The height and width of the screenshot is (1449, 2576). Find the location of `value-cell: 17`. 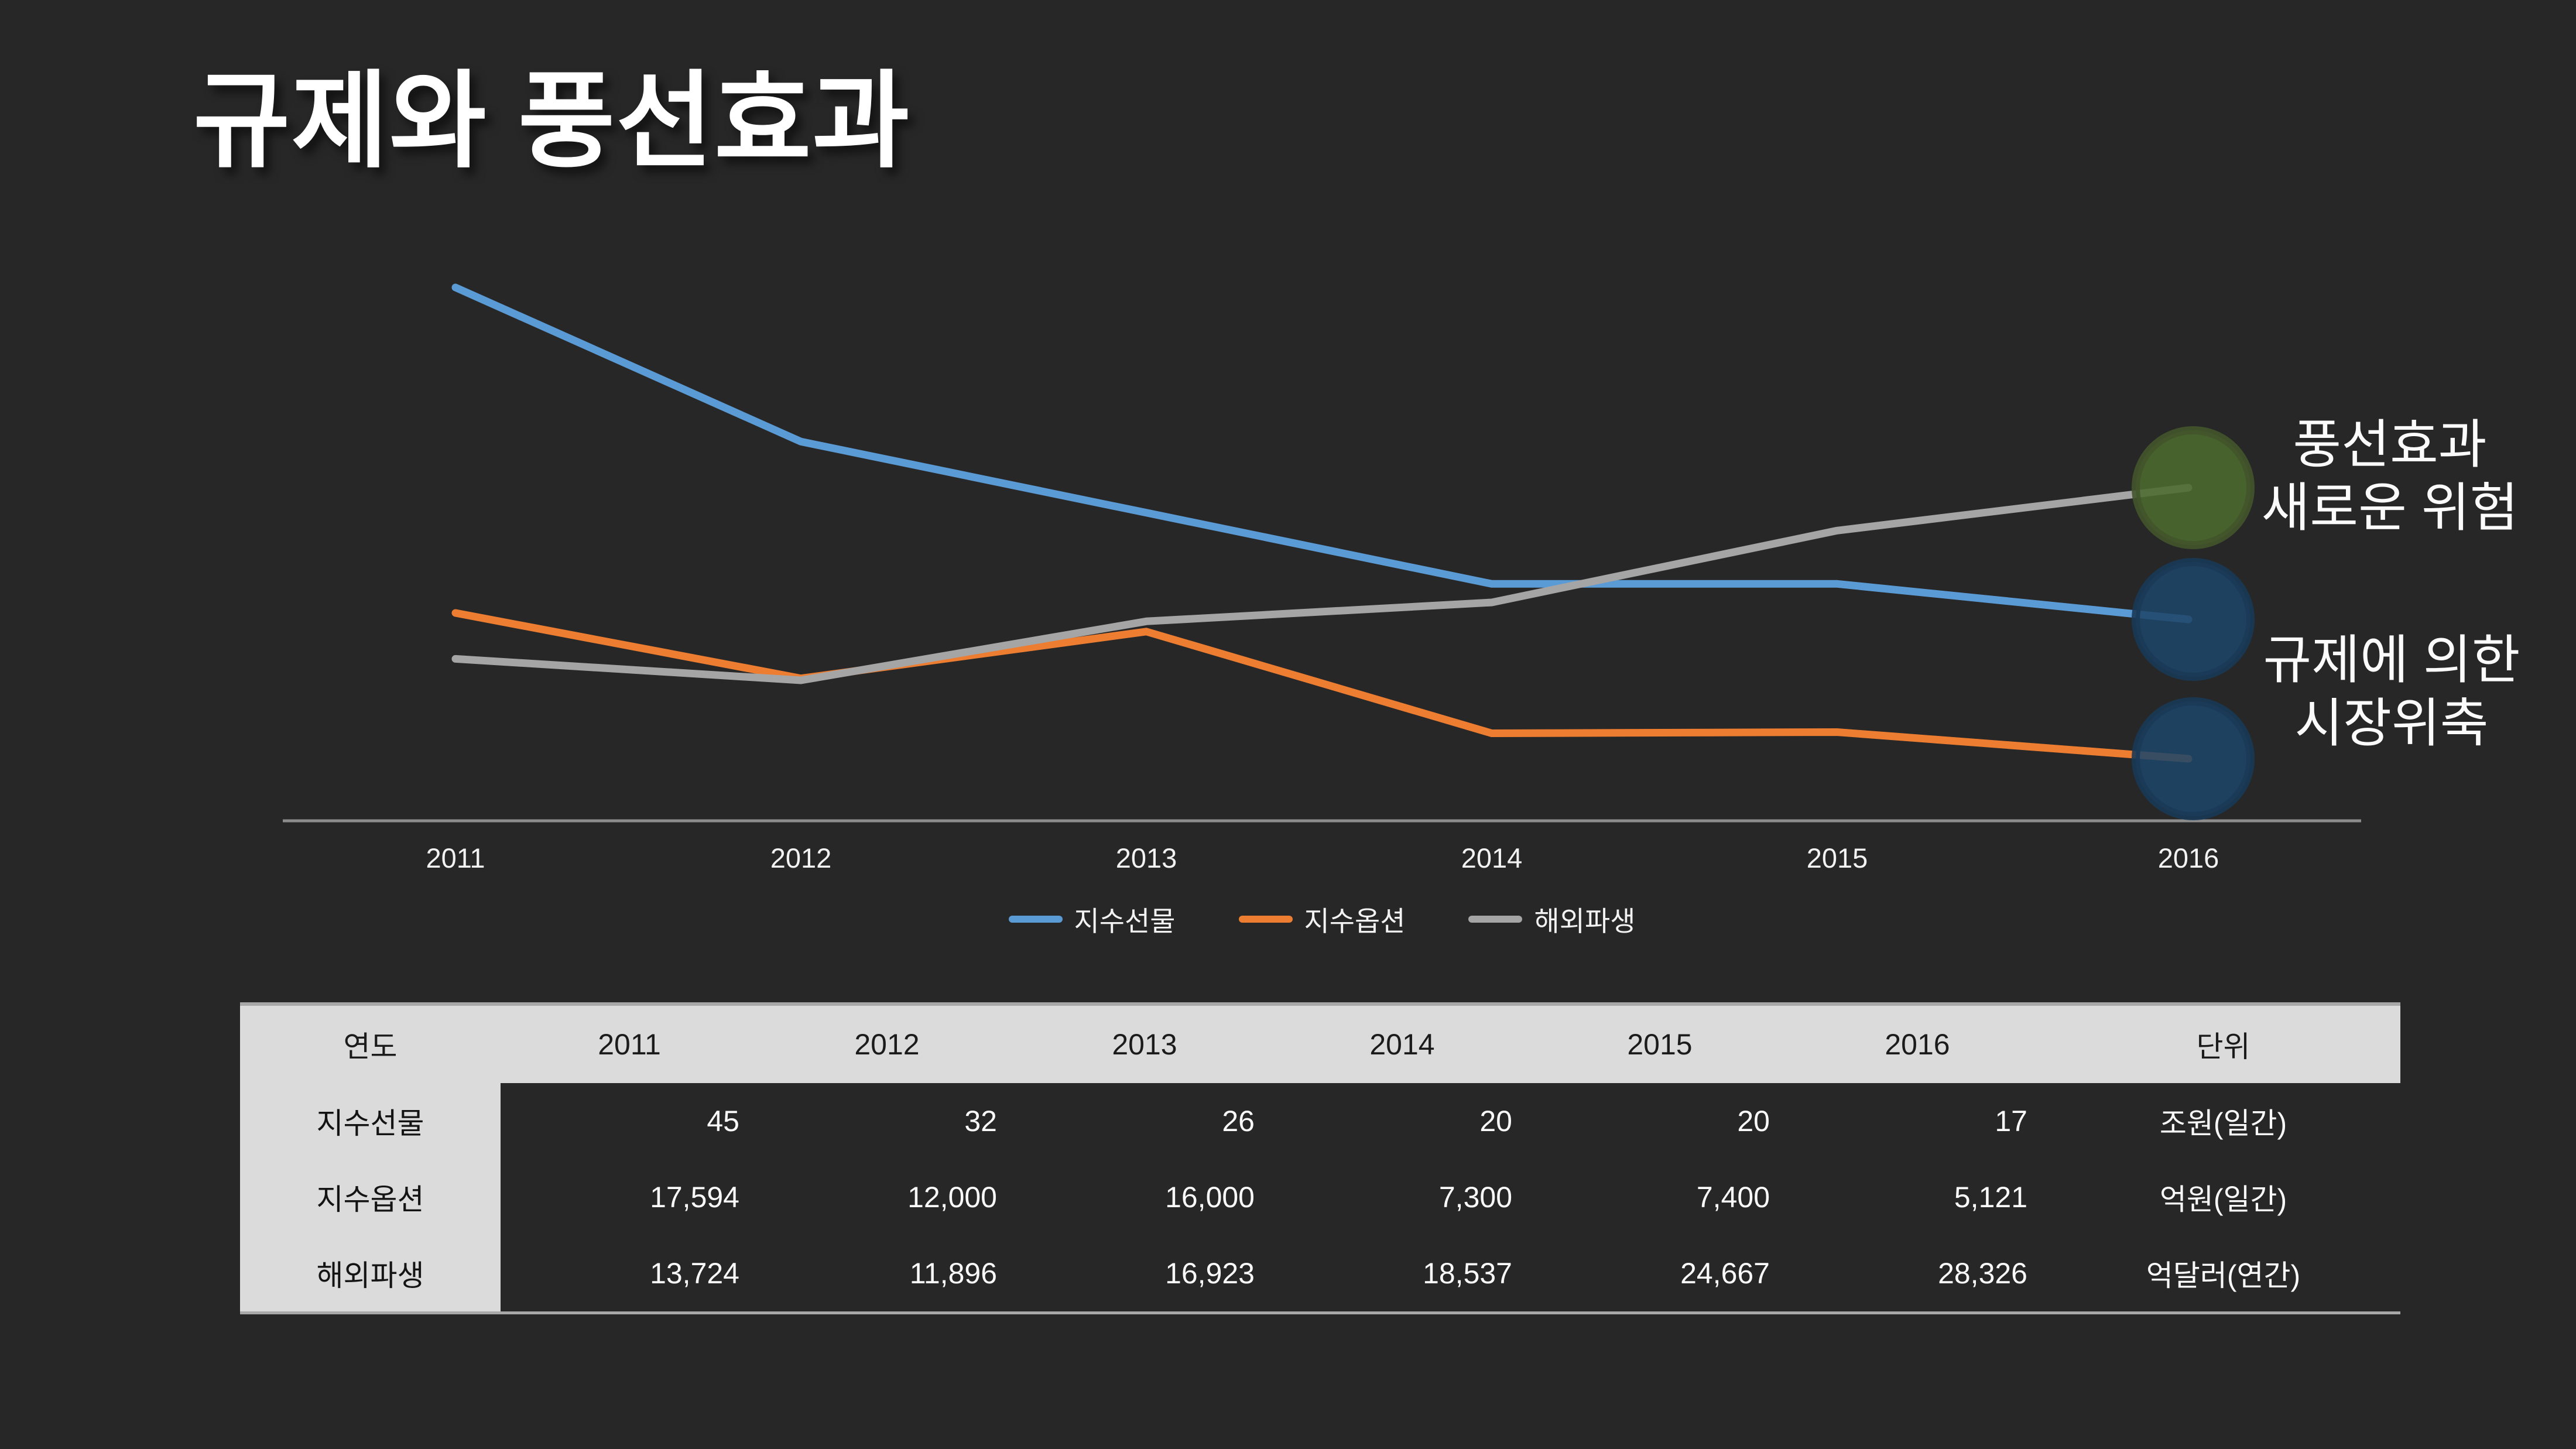

value-cell: 17 is located at coordinates (2011, 1121).